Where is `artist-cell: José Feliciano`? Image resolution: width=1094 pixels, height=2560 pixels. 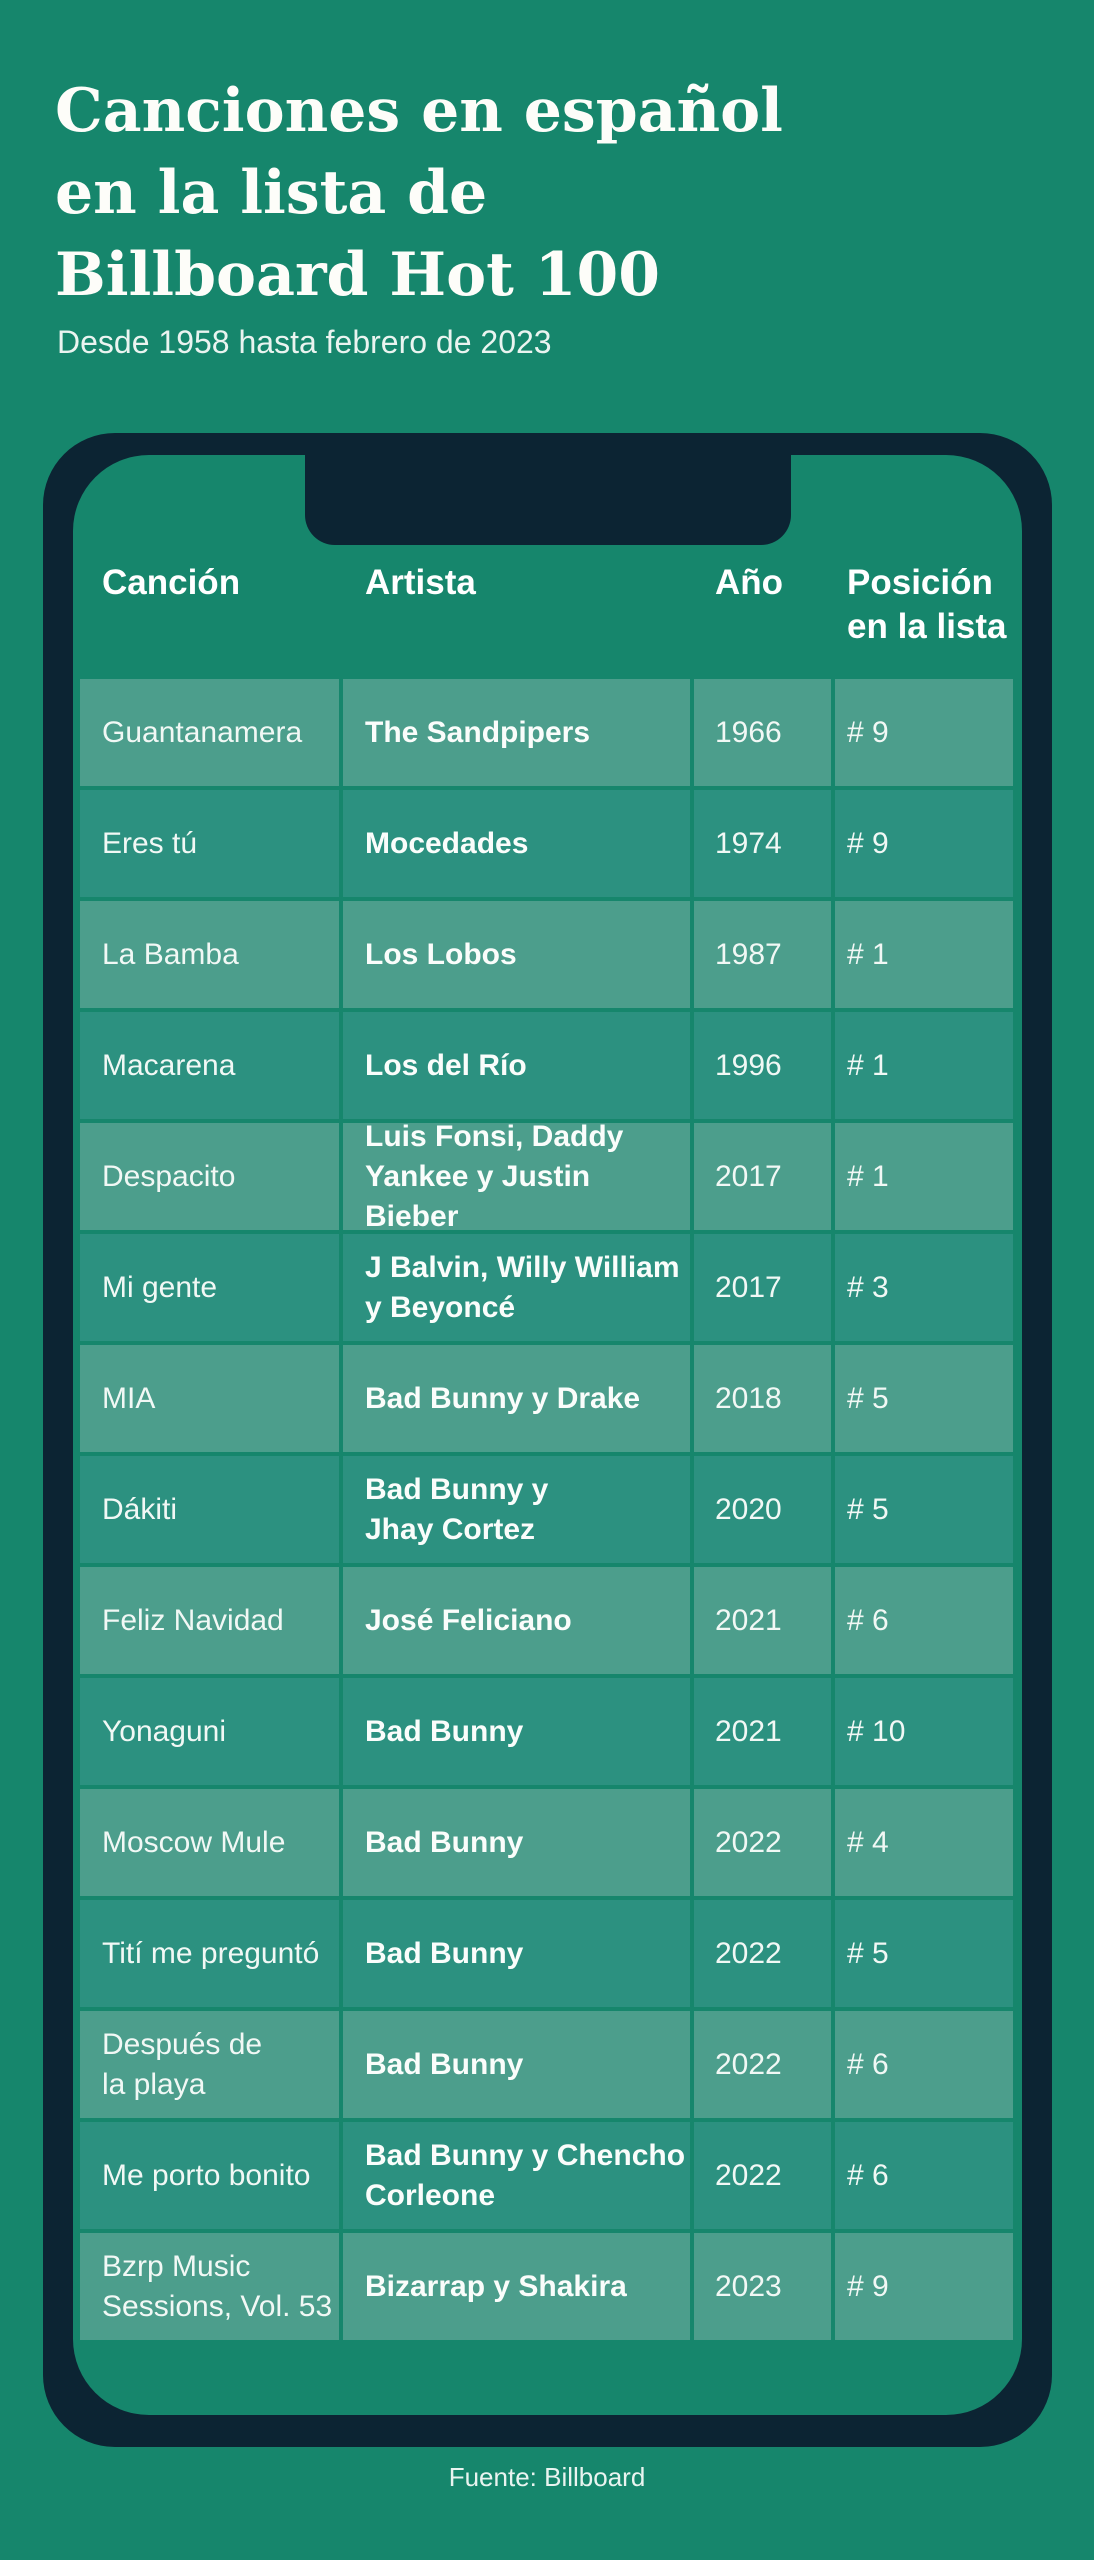
artist-cell: José Feliciano is located at coordinates (516, 1620).